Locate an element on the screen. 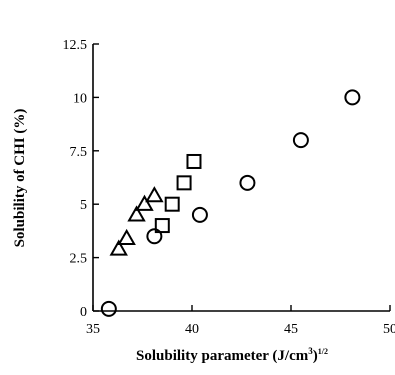  y-tick-label: 12.5 is located at coordinates (75, 45).